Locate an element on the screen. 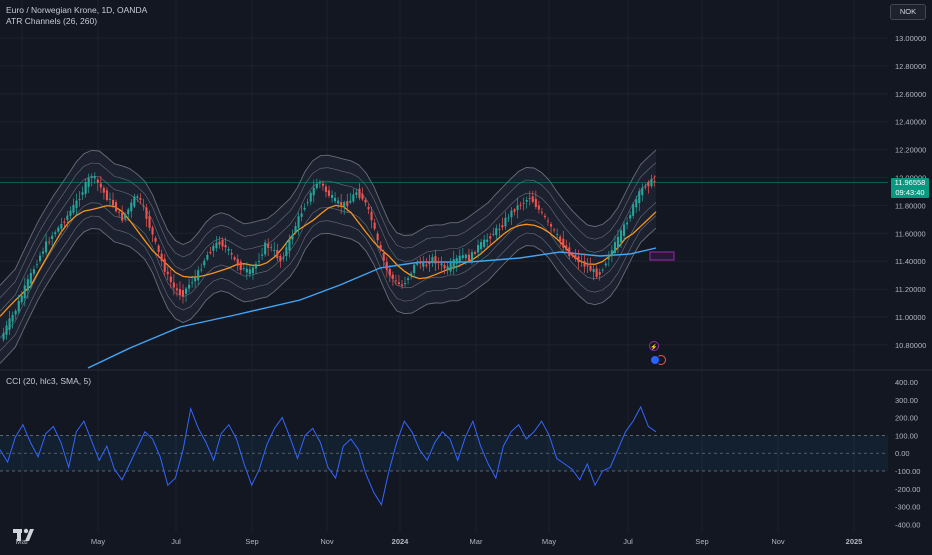 The image size is (932, 555). price-axis-label: 11.20000 is located at coordinates (910, 289).